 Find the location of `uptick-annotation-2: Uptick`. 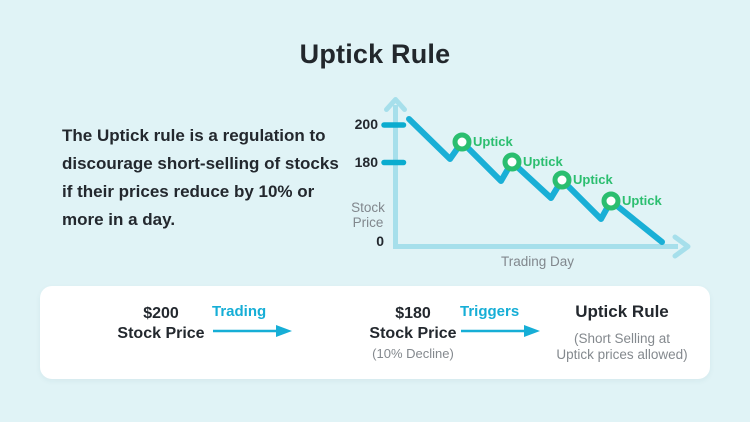

uptick-annotation-2: Uptick is located at coordinates (543, 161).